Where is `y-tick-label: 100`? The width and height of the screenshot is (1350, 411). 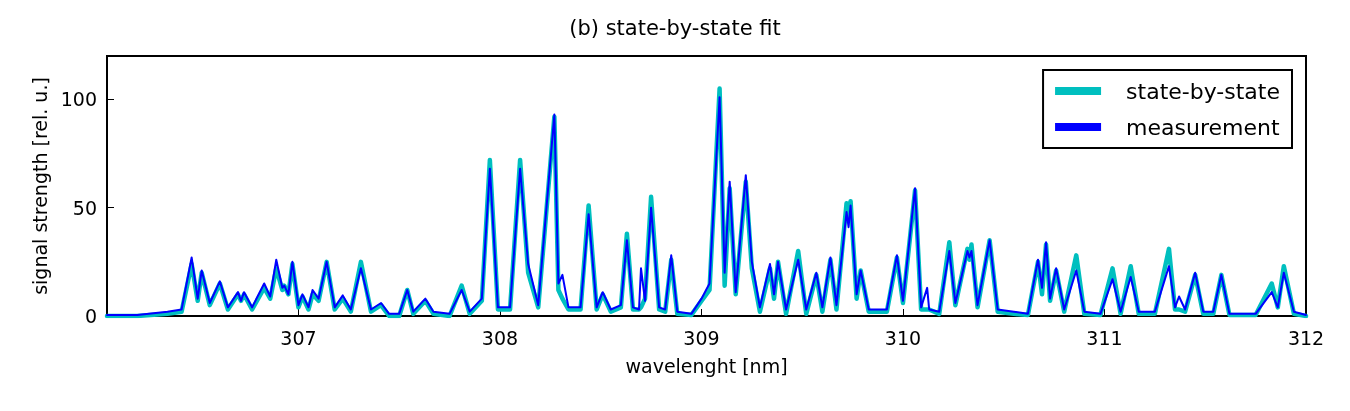
y-tick-label: 100 is located at coordinates (78, 99).